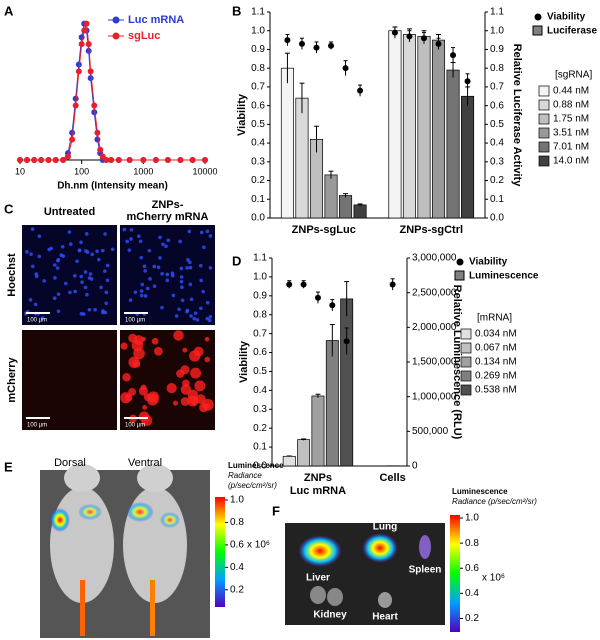 The width and height of the screenshot is (600, 640). What do you see at coordinates (260, 352) in the screenshot?
I see `y-tick-label: 0.6` at bounding box center [260, 352].